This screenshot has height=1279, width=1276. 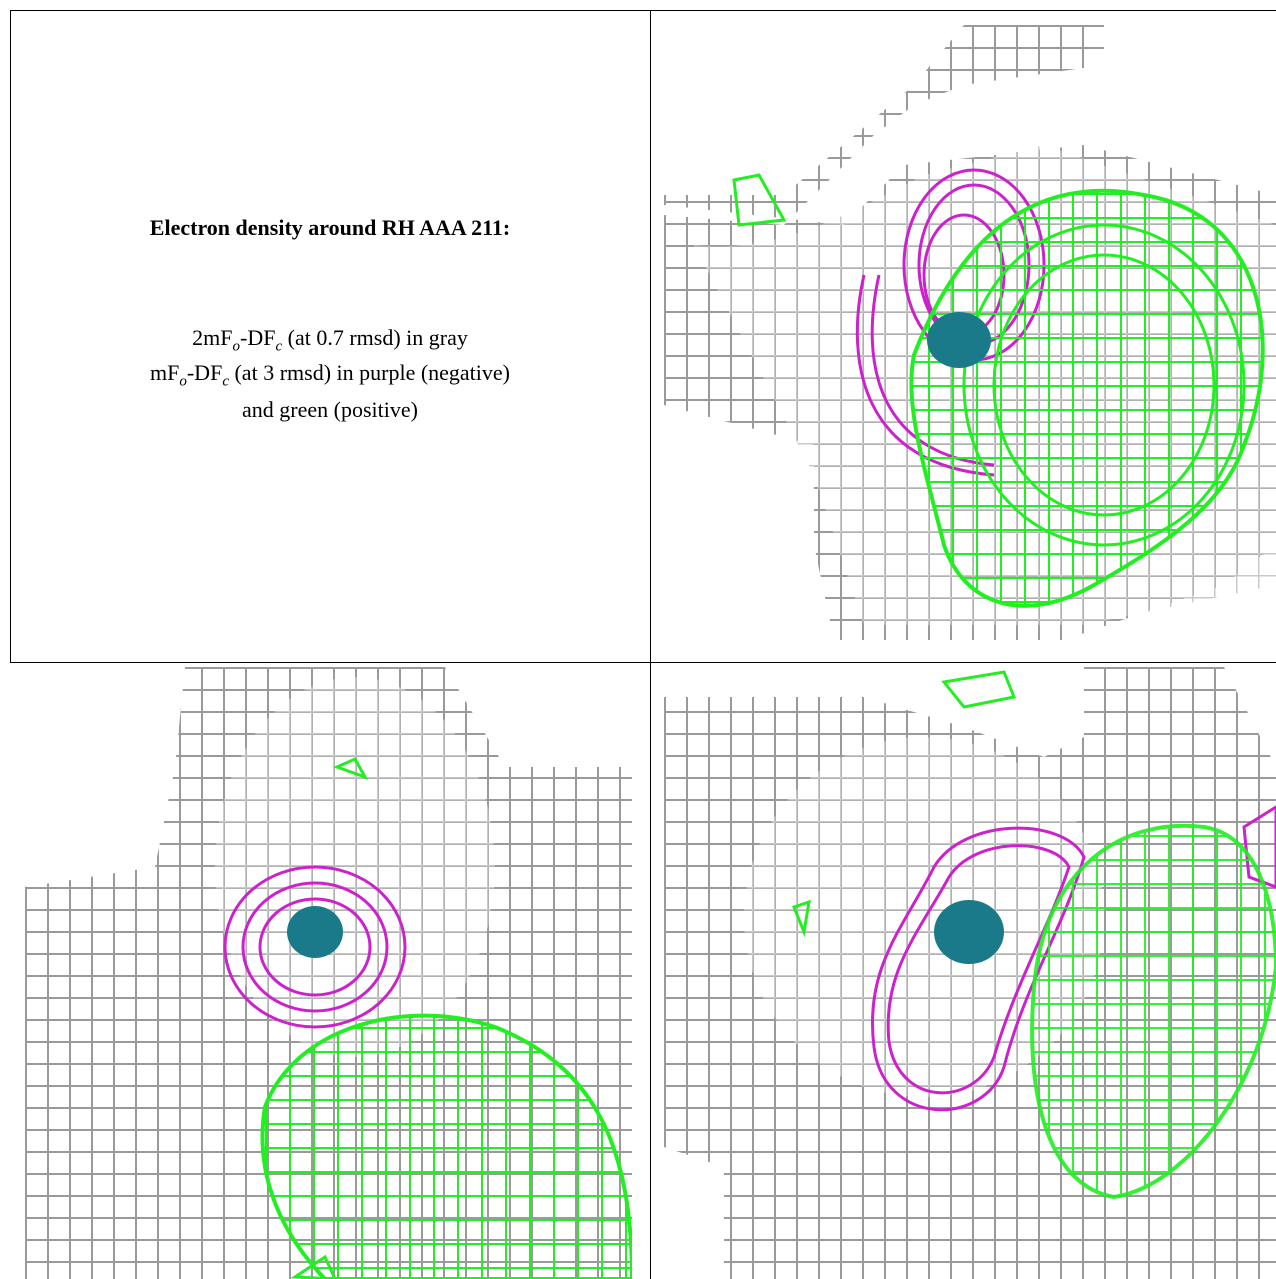 I want to click on gray-mesh-light, so click(x=355, y=867).